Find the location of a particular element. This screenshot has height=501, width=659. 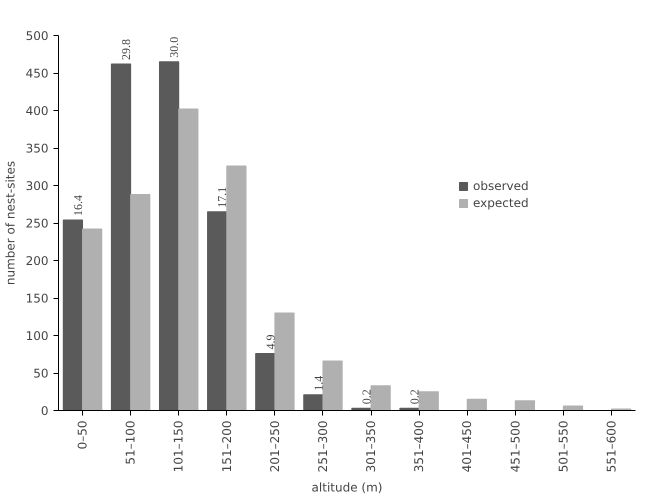

y-tick-label: 150 is located at coordinates (37, 299).